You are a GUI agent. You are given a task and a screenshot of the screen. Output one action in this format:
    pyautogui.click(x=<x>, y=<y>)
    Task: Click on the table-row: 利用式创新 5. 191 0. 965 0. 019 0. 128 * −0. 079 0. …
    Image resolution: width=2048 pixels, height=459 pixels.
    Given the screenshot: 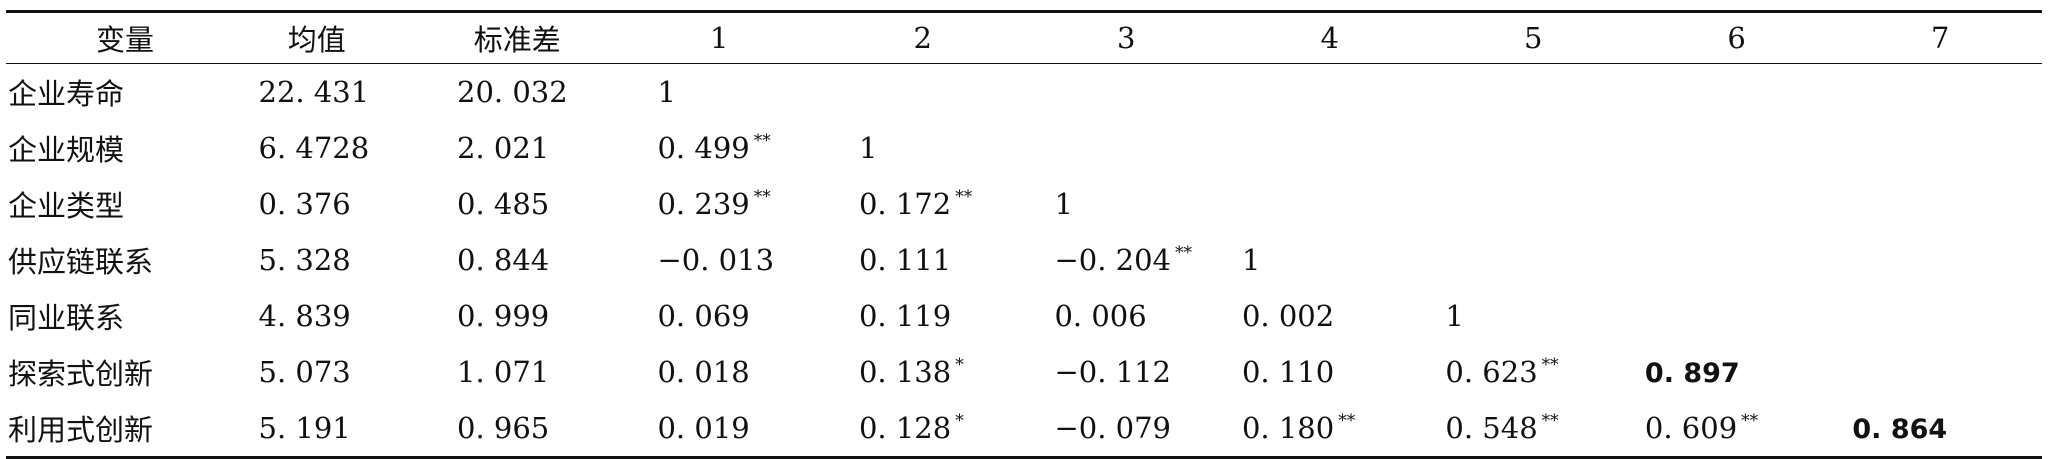 What is the action you would take?
    pyautogui.click(x=1024, y=429)
    